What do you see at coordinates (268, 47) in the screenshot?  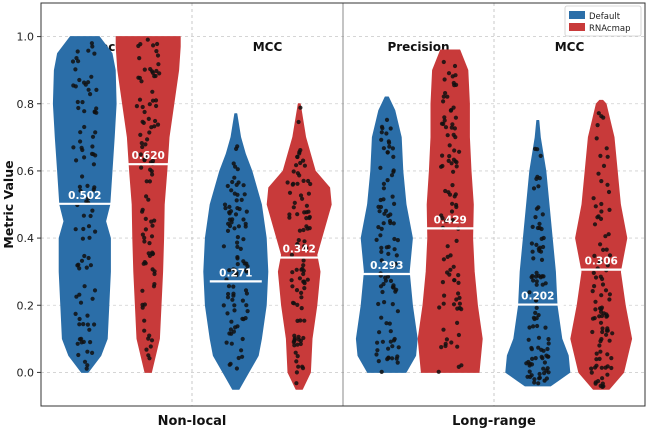 I see `panel-title: MCC` at bounding box center [268, 47].